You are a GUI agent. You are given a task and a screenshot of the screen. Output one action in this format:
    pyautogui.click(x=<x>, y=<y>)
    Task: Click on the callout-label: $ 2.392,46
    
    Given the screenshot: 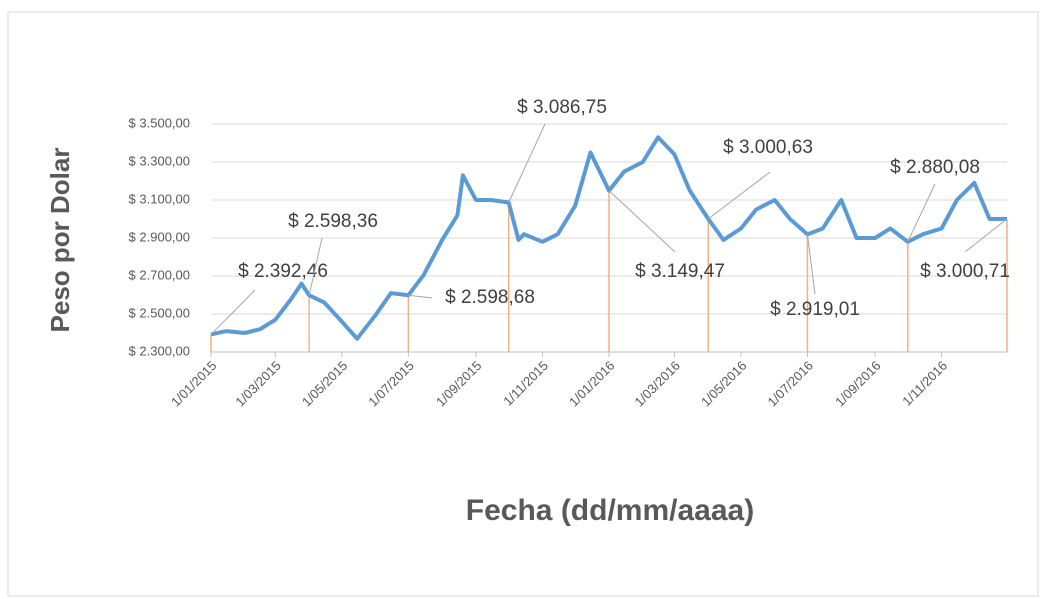 What is the action you would take?
    pyautogui.click(x=283, y=271)
    